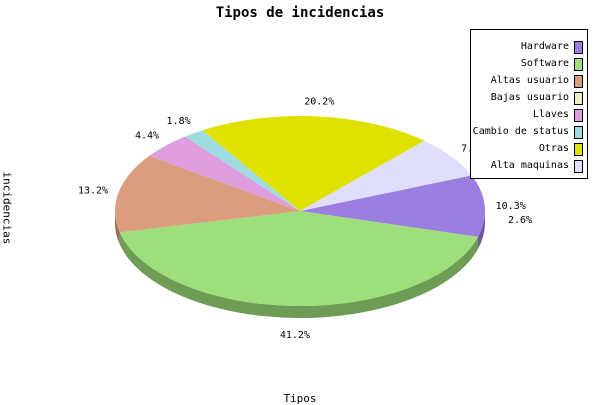 The height and width of the screenshot is (405, 600). I want to click on pie-slice-otras, so click(313, 163).